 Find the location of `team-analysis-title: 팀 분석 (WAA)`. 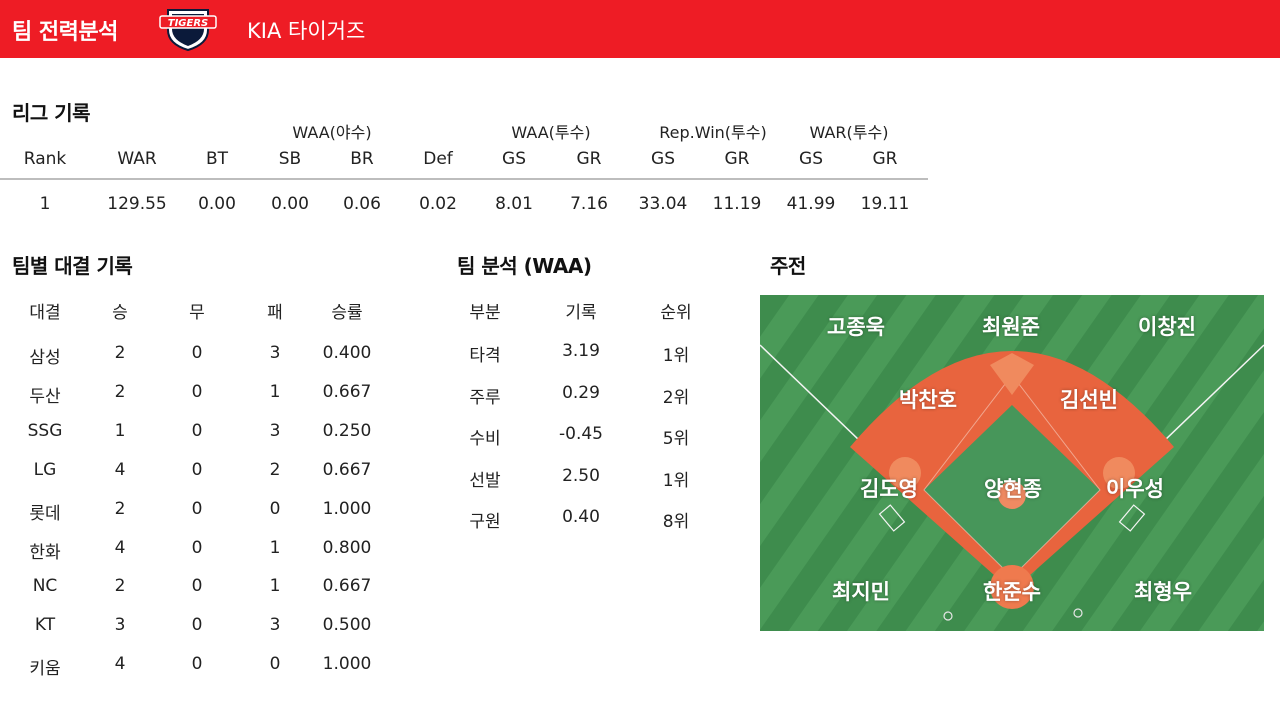

team-analysis-title: 팀 분석 (WAA) is located at coordinates (524, 266).